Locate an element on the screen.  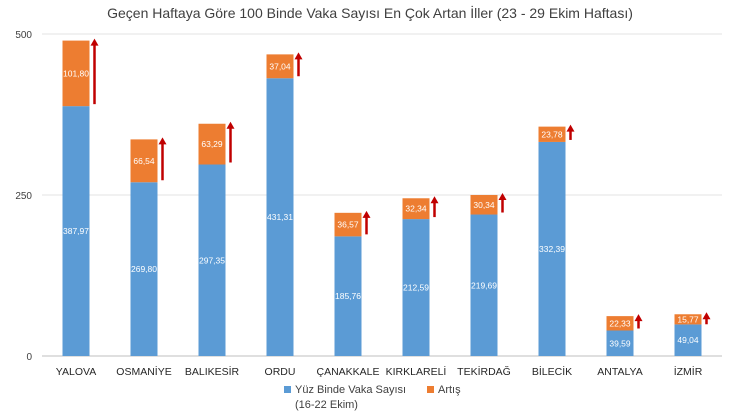
x-tick-label: İZMİR is located at coordinates (688, 371).